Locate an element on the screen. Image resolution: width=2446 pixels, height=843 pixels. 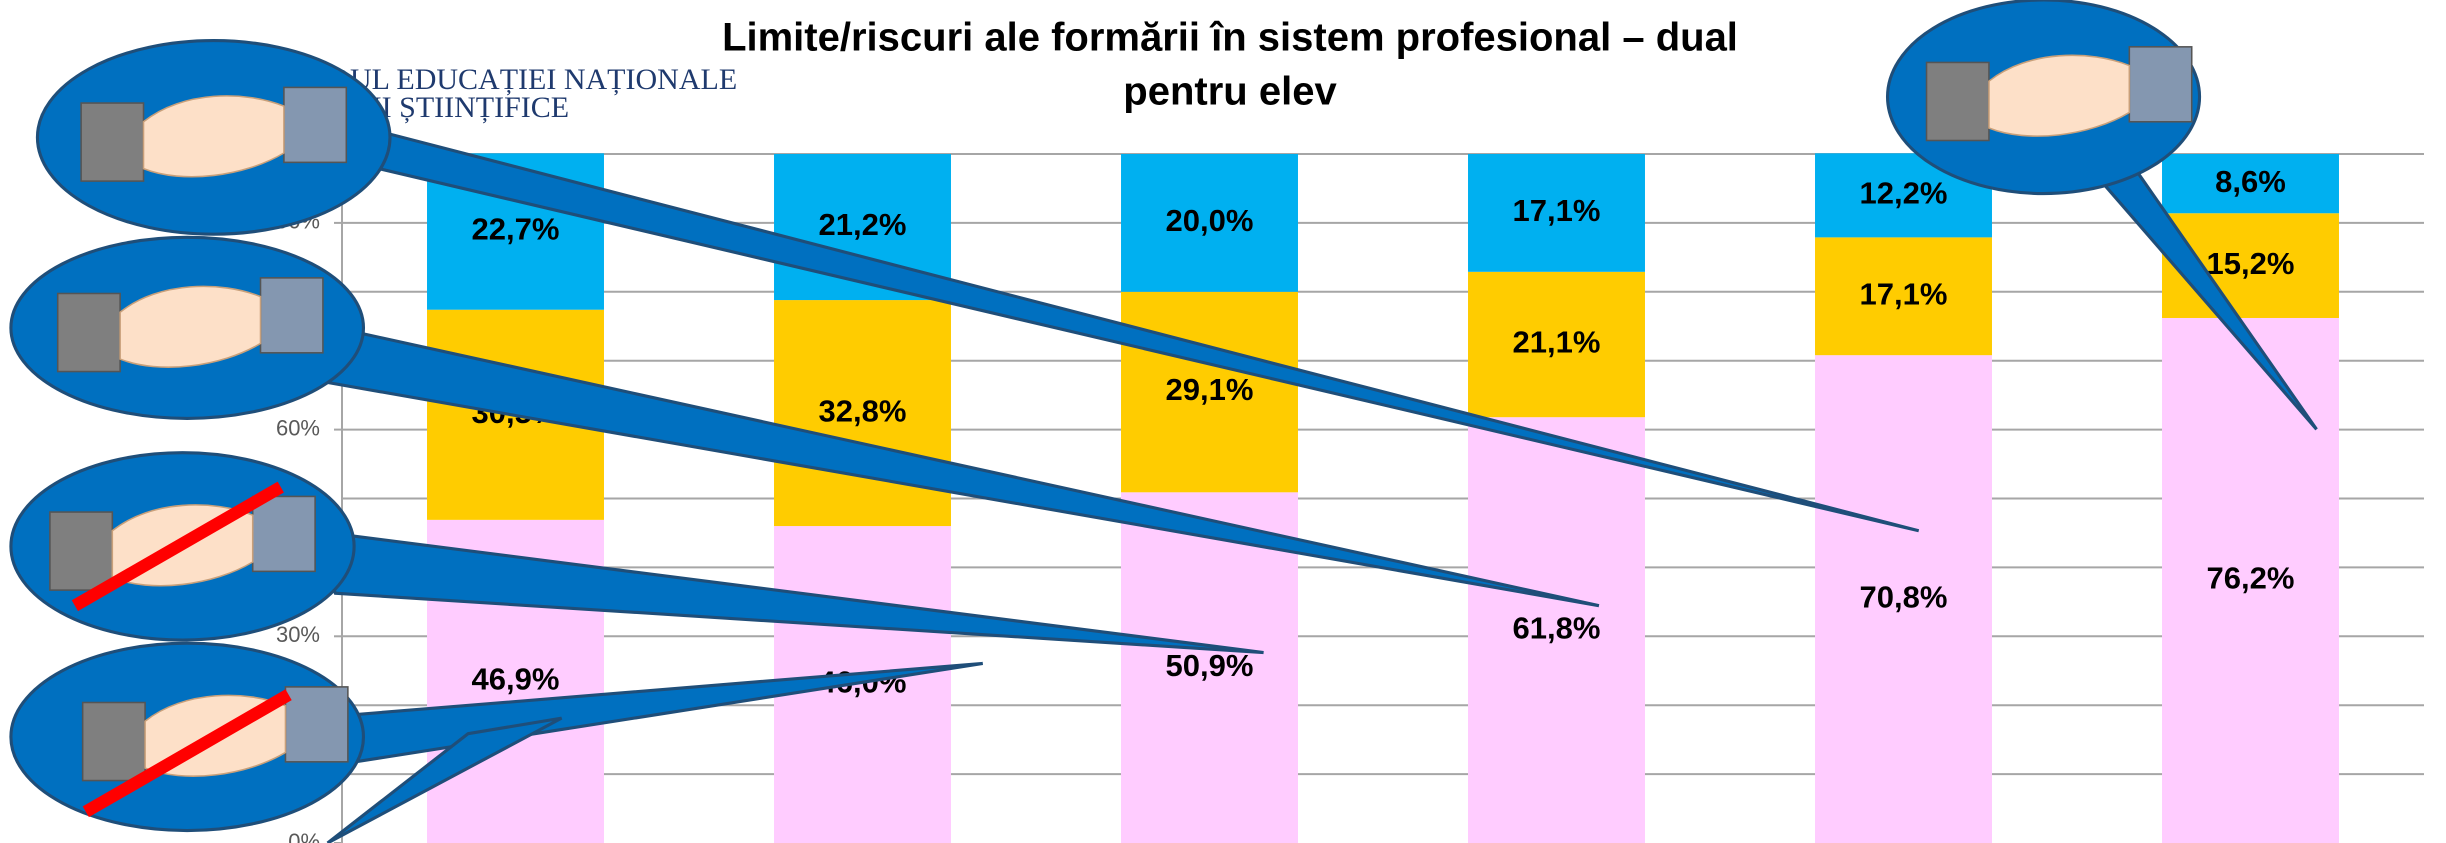
value-label: 8,6% is located at coordinates (2250, 181).